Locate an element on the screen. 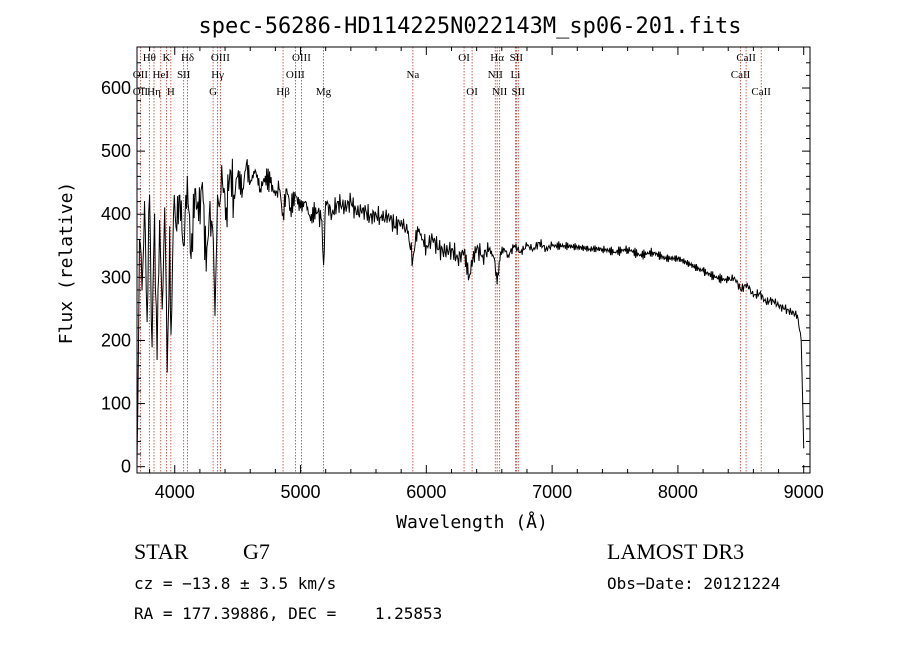 Image resolution: width=900 pixels, height=649 pixels. line-label: Hβ is located at coordinates (283, 92).